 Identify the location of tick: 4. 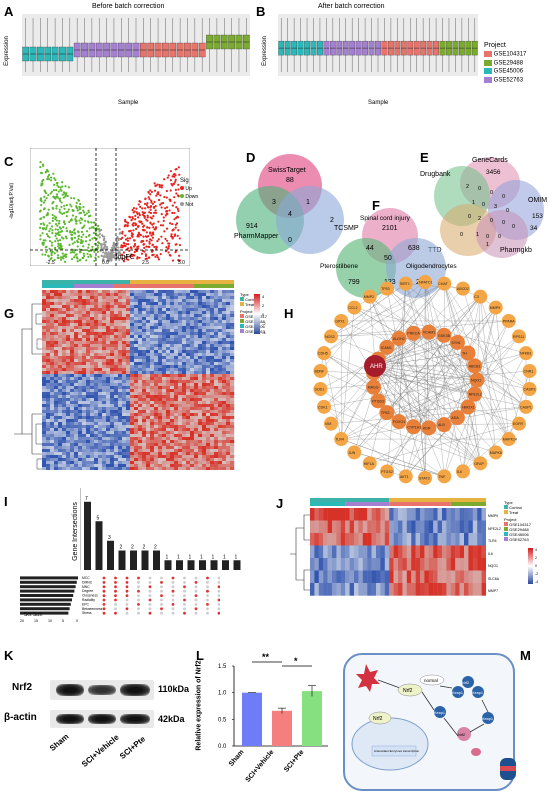
(263, 296).